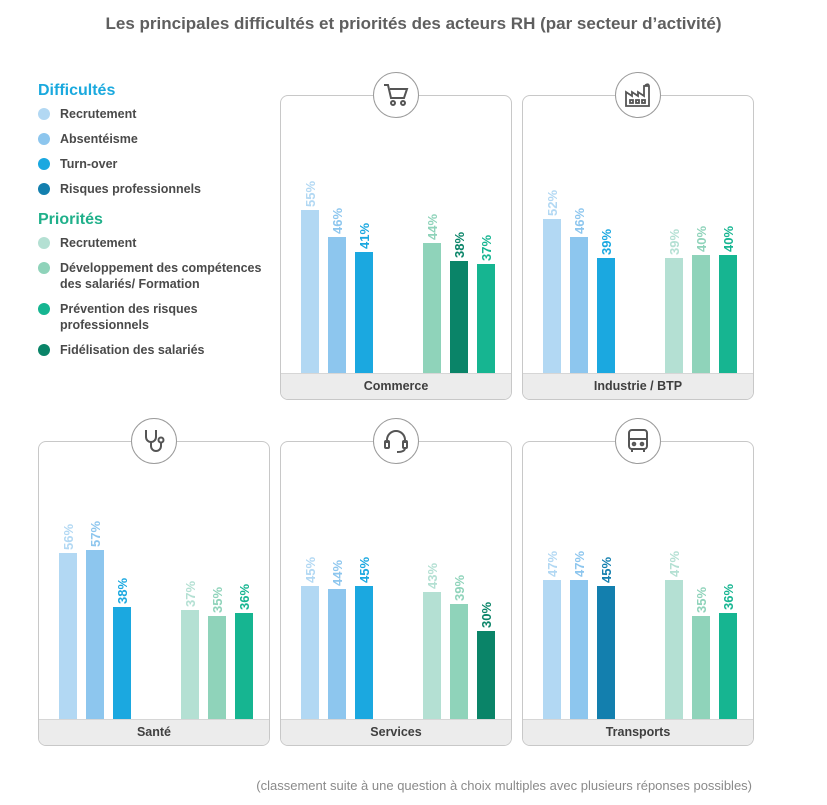  Describe the element at coordinates (396, 732) in the screenshot. I see `sector-name: Services` at that location.